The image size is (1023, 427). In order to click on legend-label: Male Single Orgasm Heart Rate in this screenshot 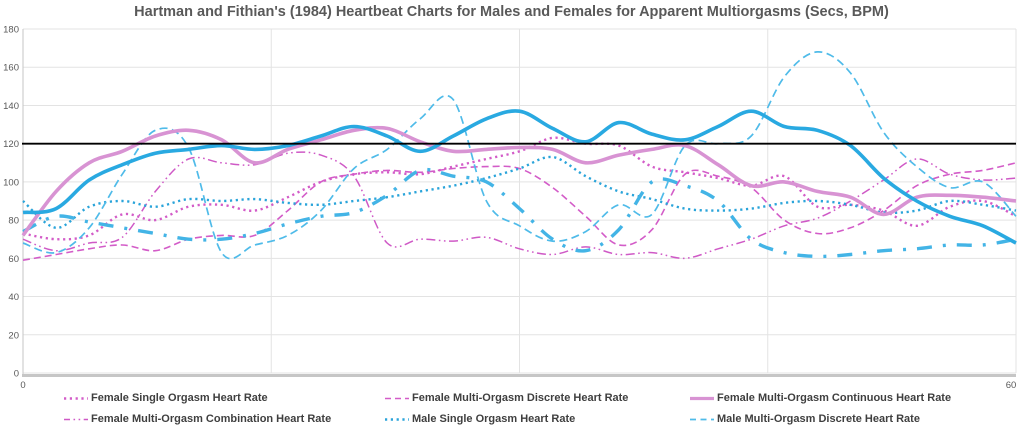, I will do `click(494, 419)`.